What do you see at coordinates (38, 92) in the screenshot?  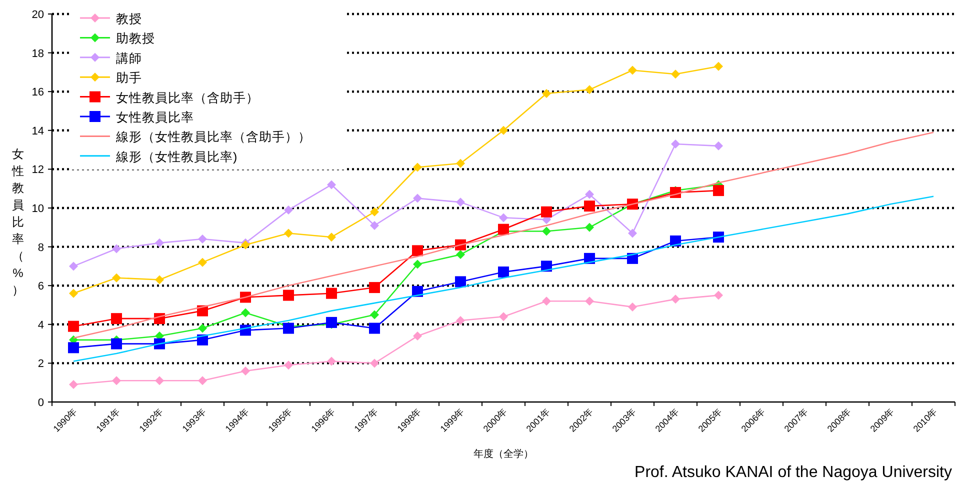 I see `y-tick-label: 16` at bounding box center [38, 92].